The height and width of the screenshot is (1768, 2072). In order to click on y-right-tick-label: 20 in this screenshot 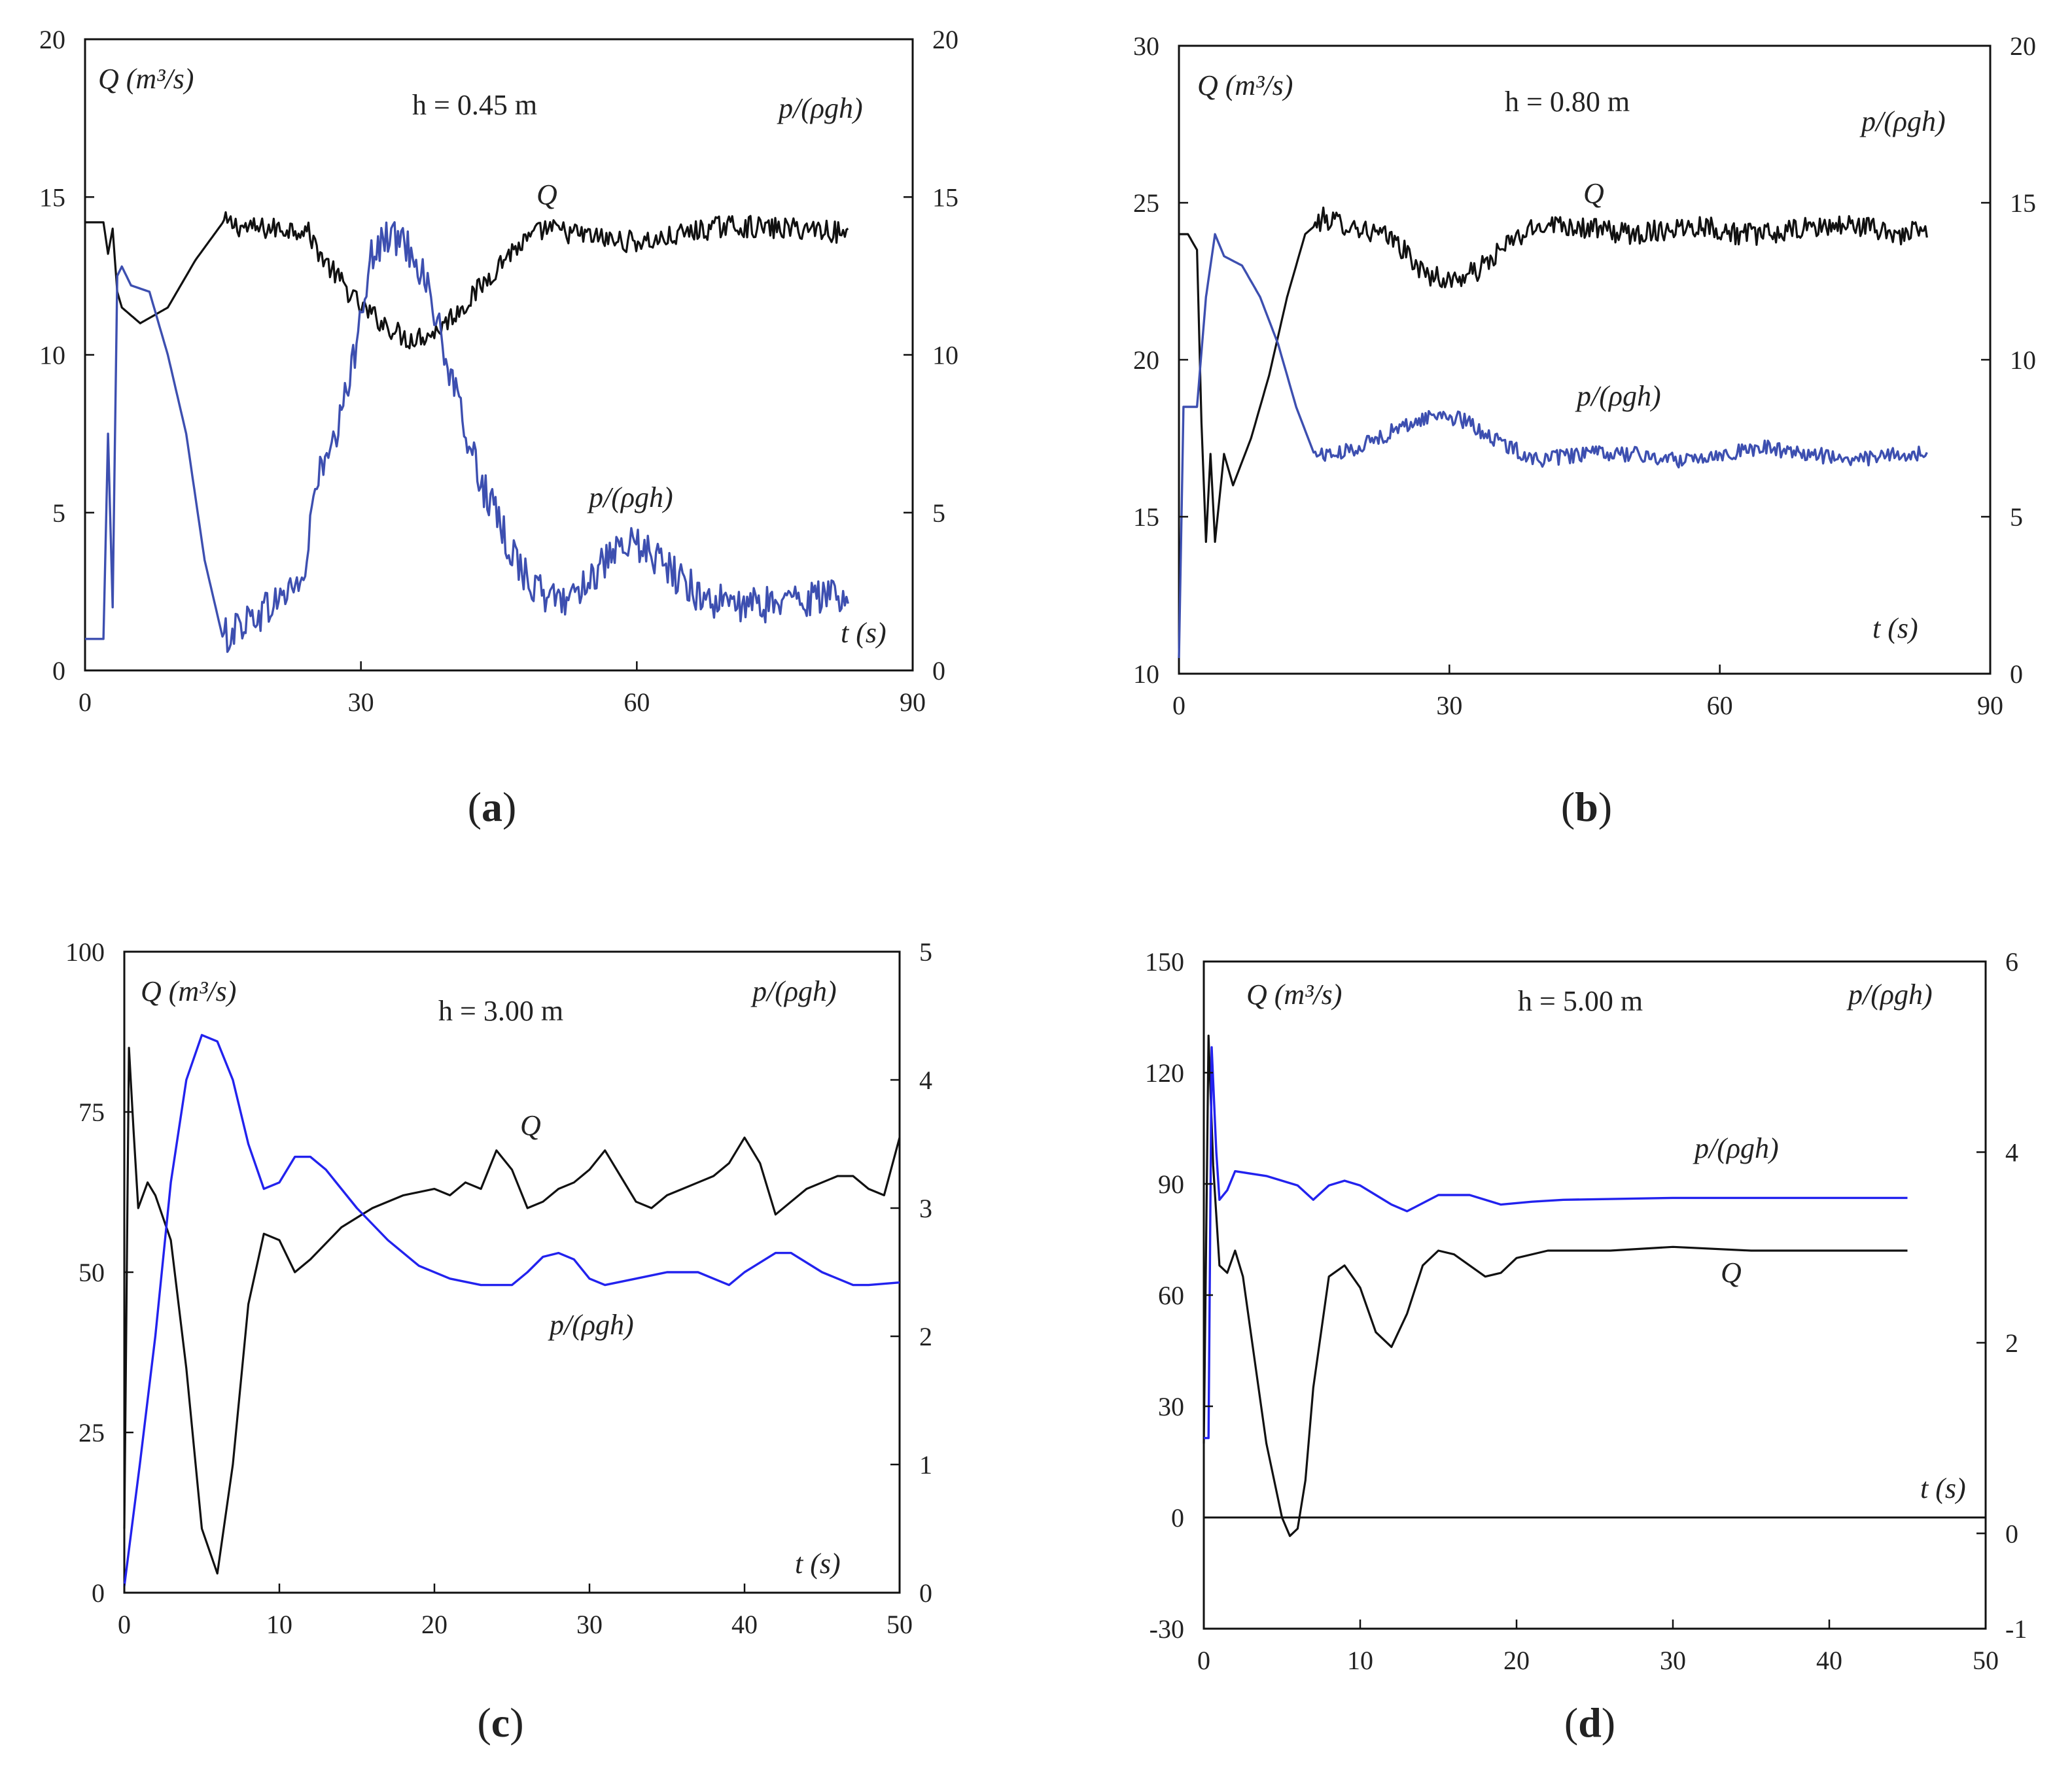, I will do `click(945, 39)`.